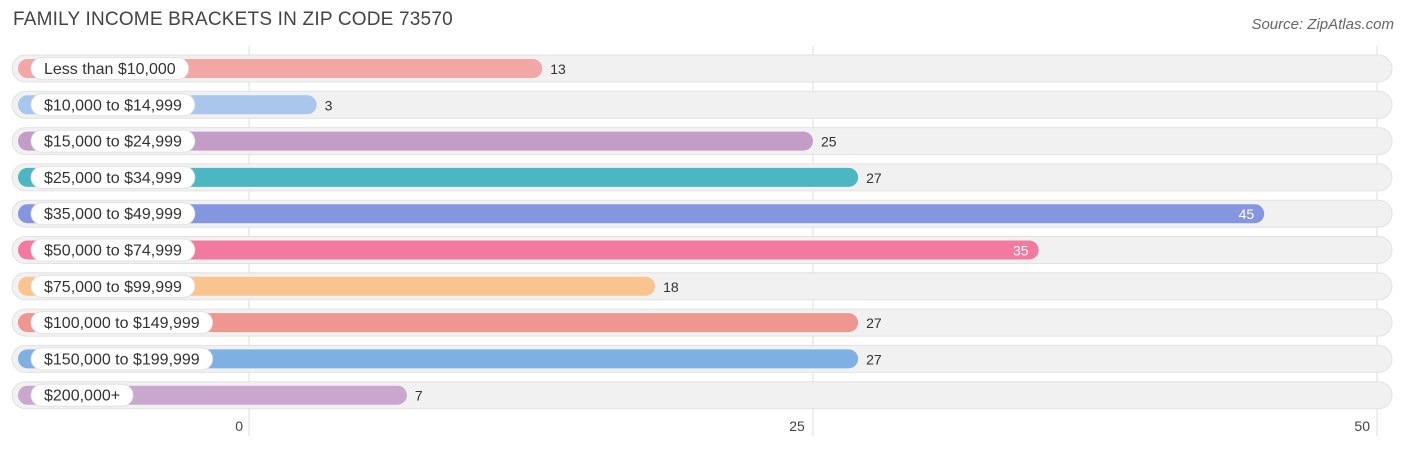 Image resolution: width=1406 pixels, height=449 pixels. Describe the element at coordinates (419, 396) in the screenshot. I see `value-label: 7` at that location.